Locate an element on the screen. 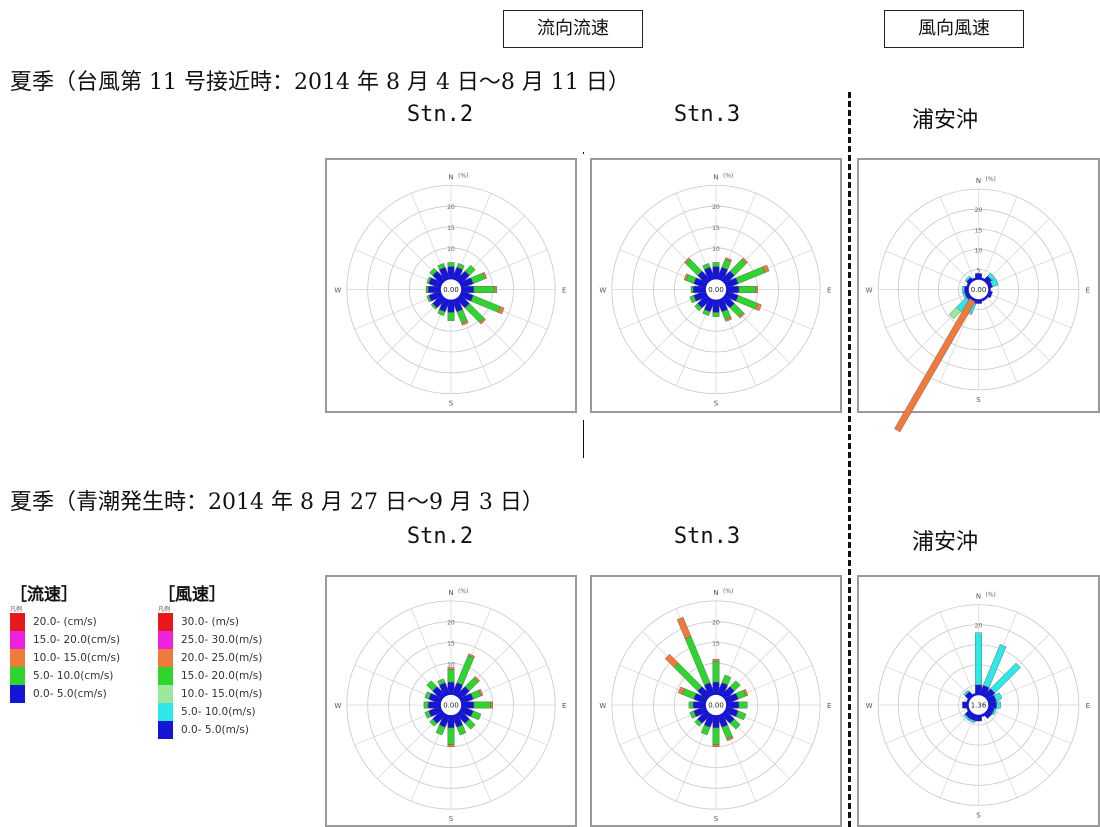  legend-item: 10.0- 15.0(cm/s) is located at coordinates (65, 658).